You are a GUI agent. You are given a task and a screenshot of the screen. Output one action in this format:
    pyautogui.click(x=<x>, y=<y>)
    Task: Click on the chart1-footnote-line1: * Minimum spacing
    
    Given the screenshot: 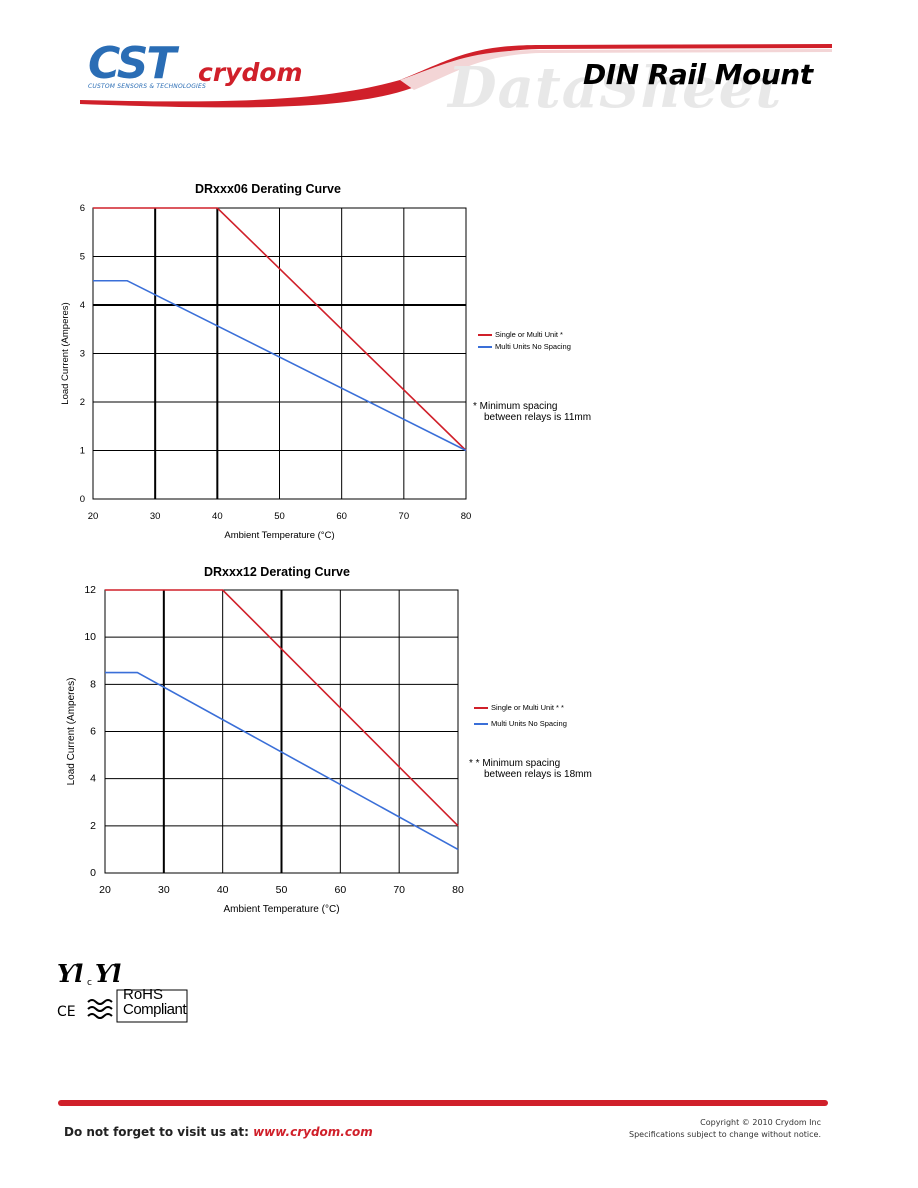 What is the action you would take?
    pyautogui.click(x=515, y=406)
    